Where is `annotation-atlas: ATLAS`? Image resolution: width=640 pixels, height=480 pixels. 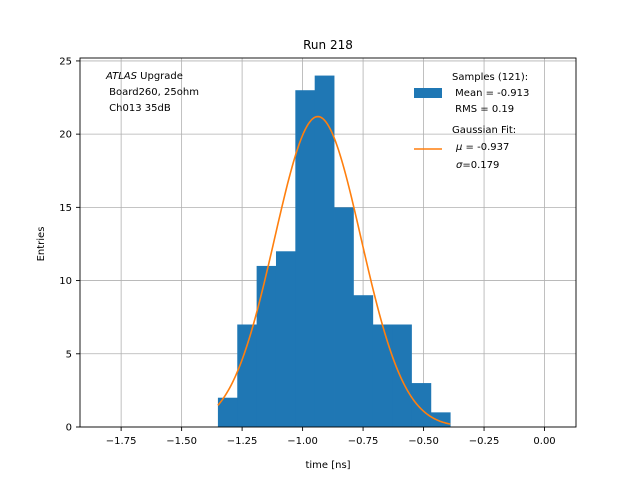
annotation-atlas: ATLAS is located at coordinates (121, 76).